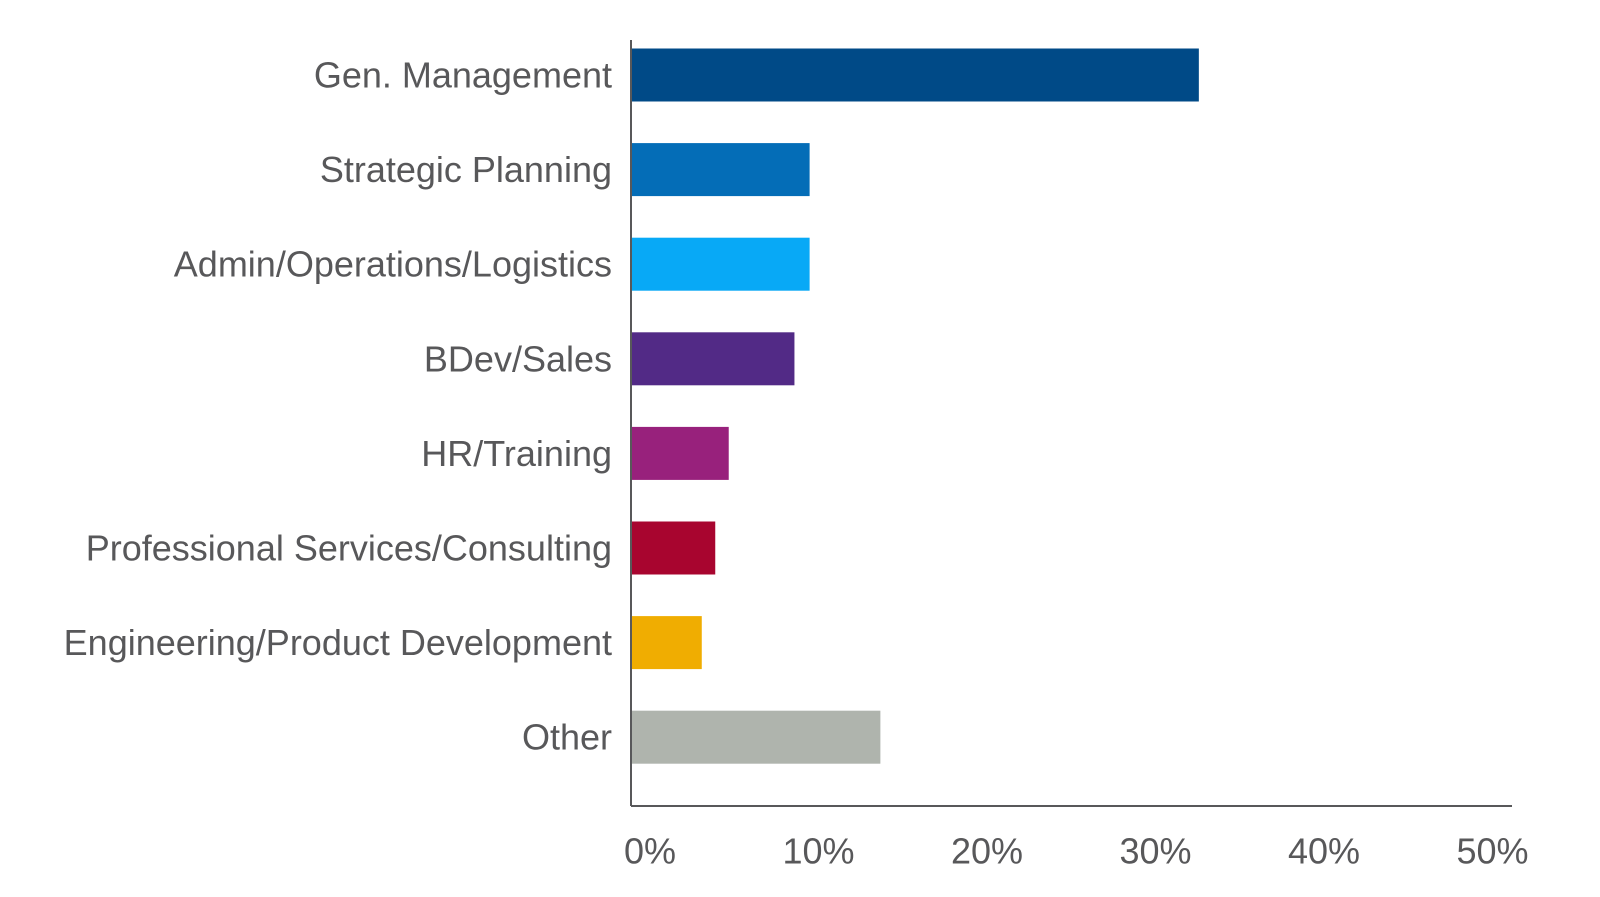 This screenshot has height=897, width=1600. What do you see at coordinates (666, 643) in the screenshot?
I see `bar-engineering-product-development` at bounding box center [666, 643].